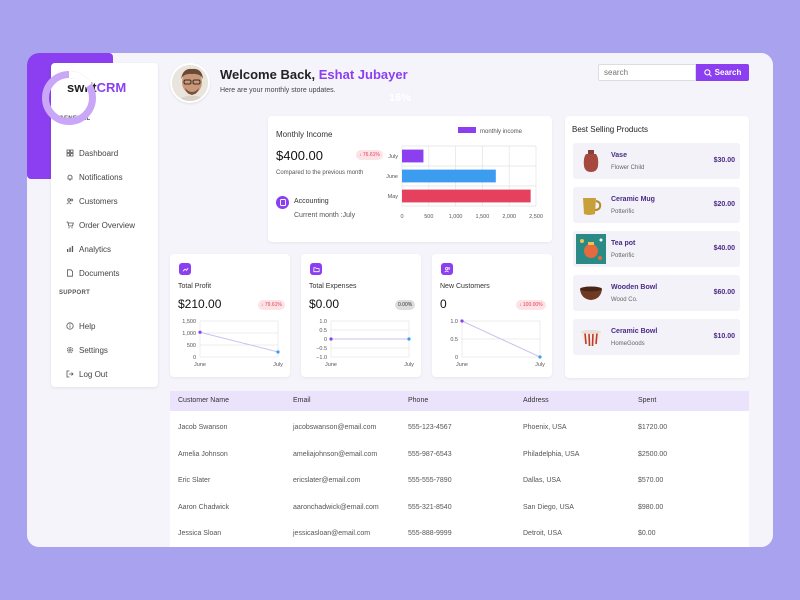 This screenshot has width=800, height=600. Describe the element at coordinates (724, 336) in the screenshot. I see `product-price: $10.00` at that location.